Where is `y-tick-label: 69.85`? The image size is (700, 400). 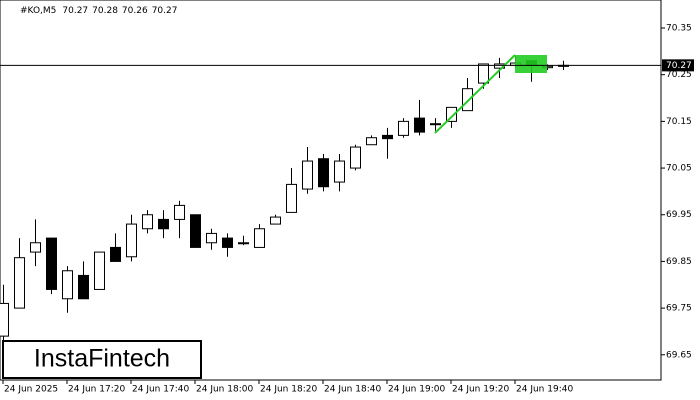
y-tick-label: 69.85 is located at coordinates (679, 262).